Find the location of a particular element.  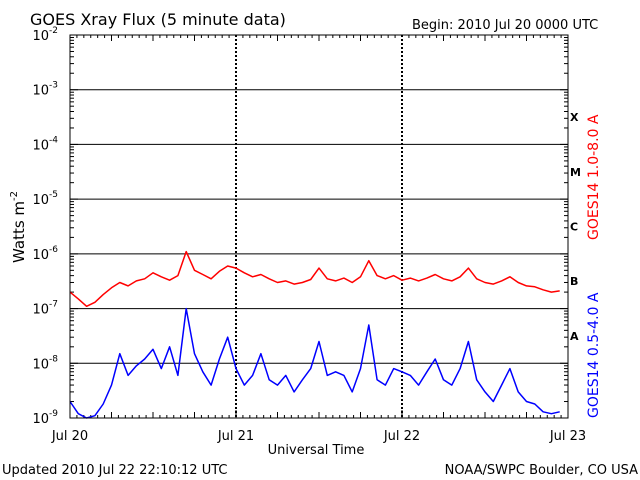

y-tick-exponent: -5 is located at coordinates (53, 195).